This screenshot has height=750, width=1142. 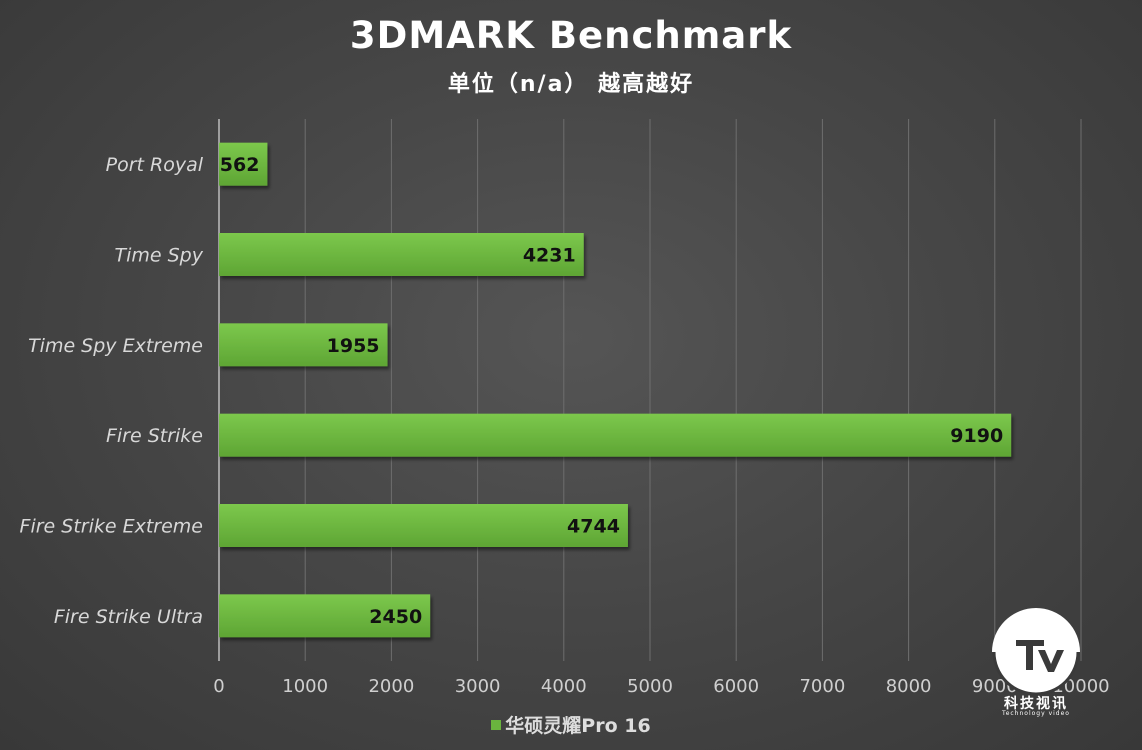 I want to click on x-tick-label: 2000, so click(x=391, y=686).